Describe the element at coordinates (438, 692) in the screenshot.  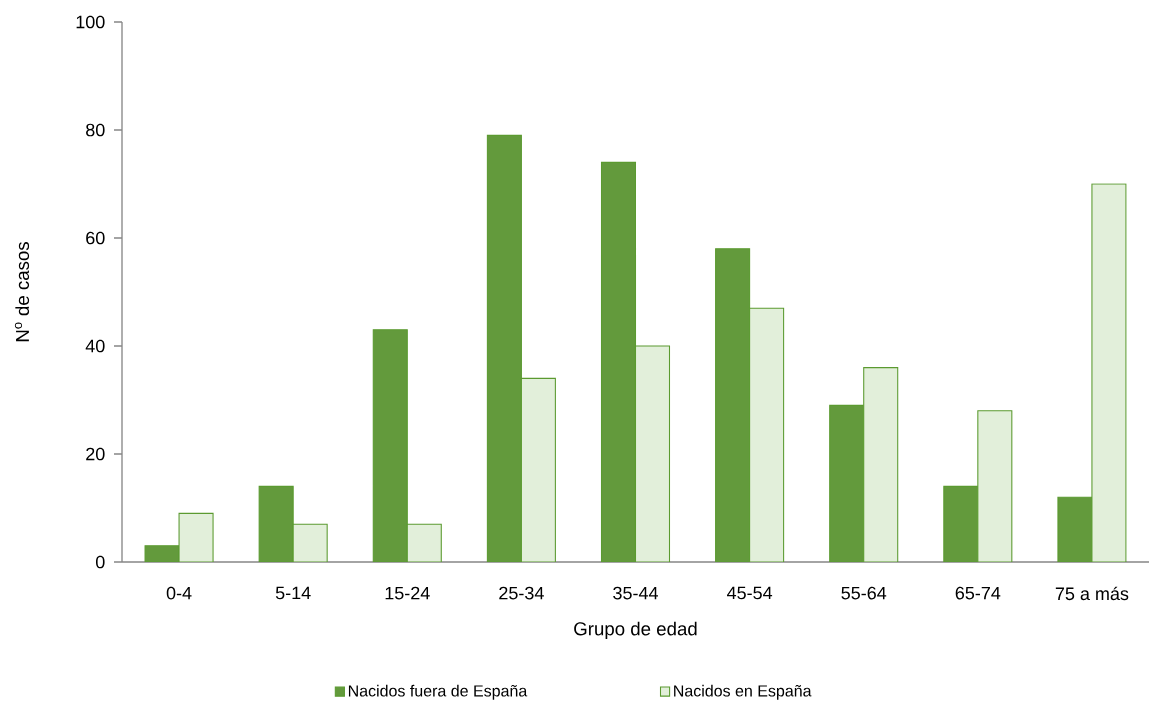
I see `legend-label: Nacidos fuera de España` at that location.